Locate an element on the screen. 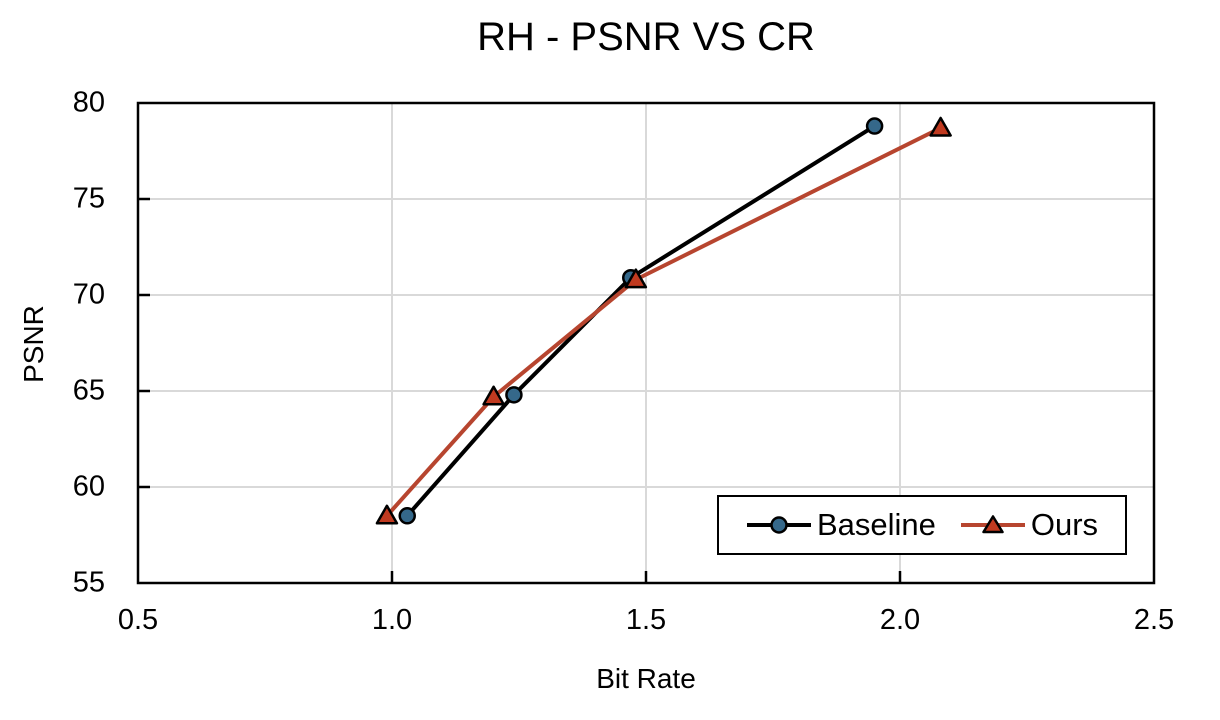 This screenshot has width=1220, height=720. y-tick-label: 80 is located at coordinates (88, 102).